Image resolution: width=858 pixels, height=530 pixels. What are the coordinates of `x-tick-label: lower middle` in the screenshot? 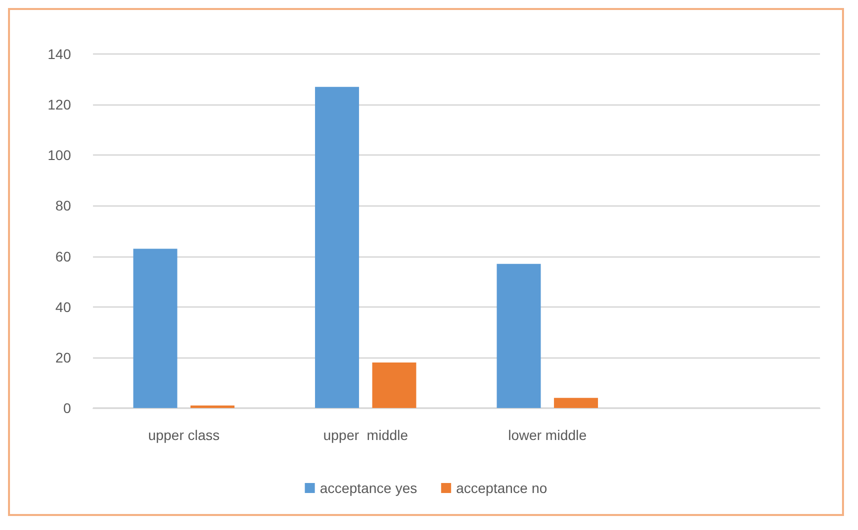 It's located at (547, 435).